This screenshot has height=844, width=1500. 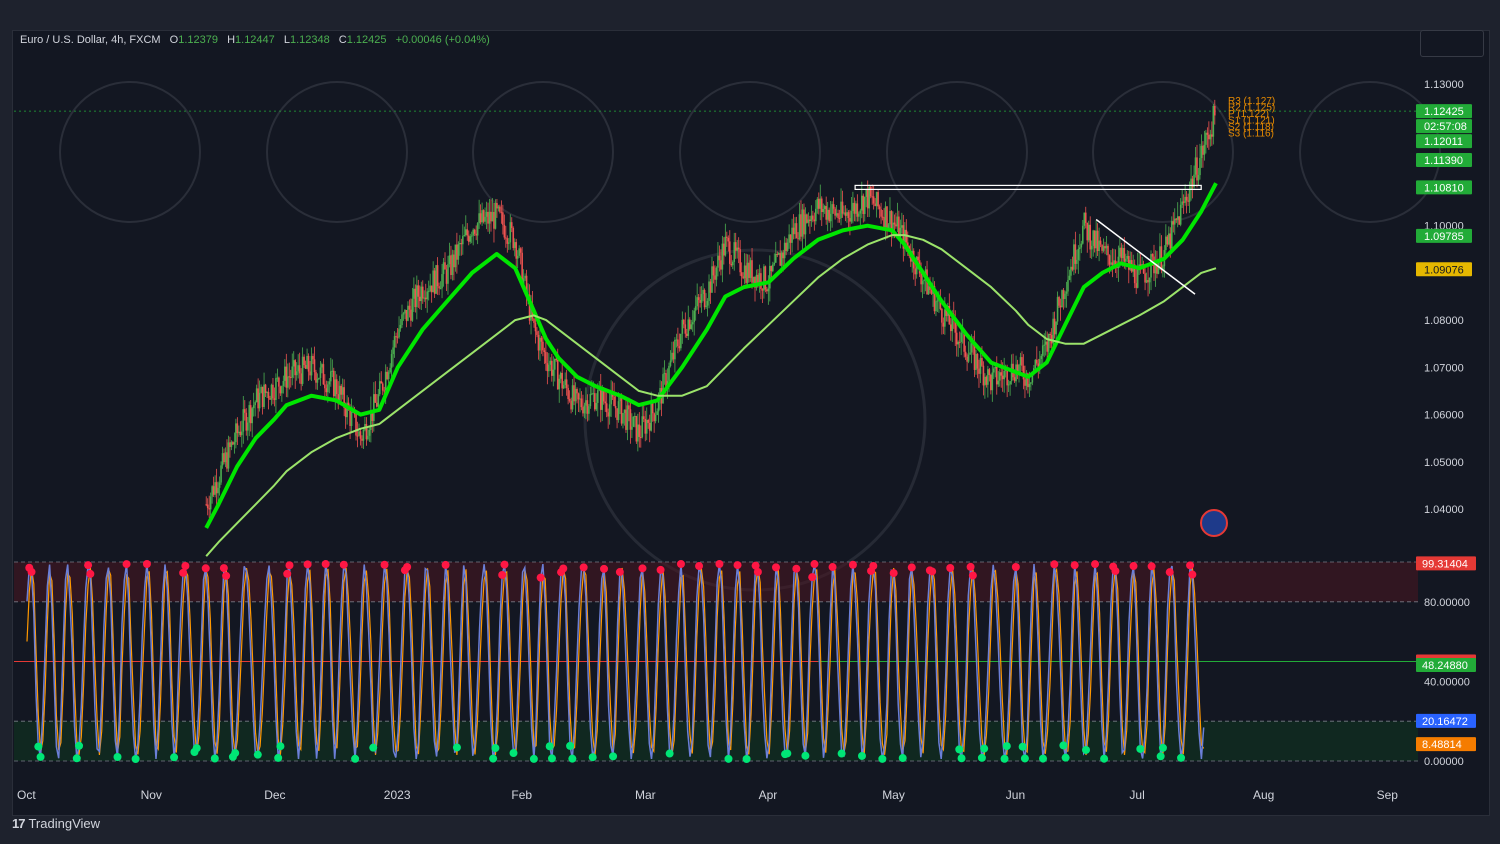 What do you see at coordinates (366, 40) in the screenshot?
I see `close-value: 1.12425` at bounding box center [366, 40].